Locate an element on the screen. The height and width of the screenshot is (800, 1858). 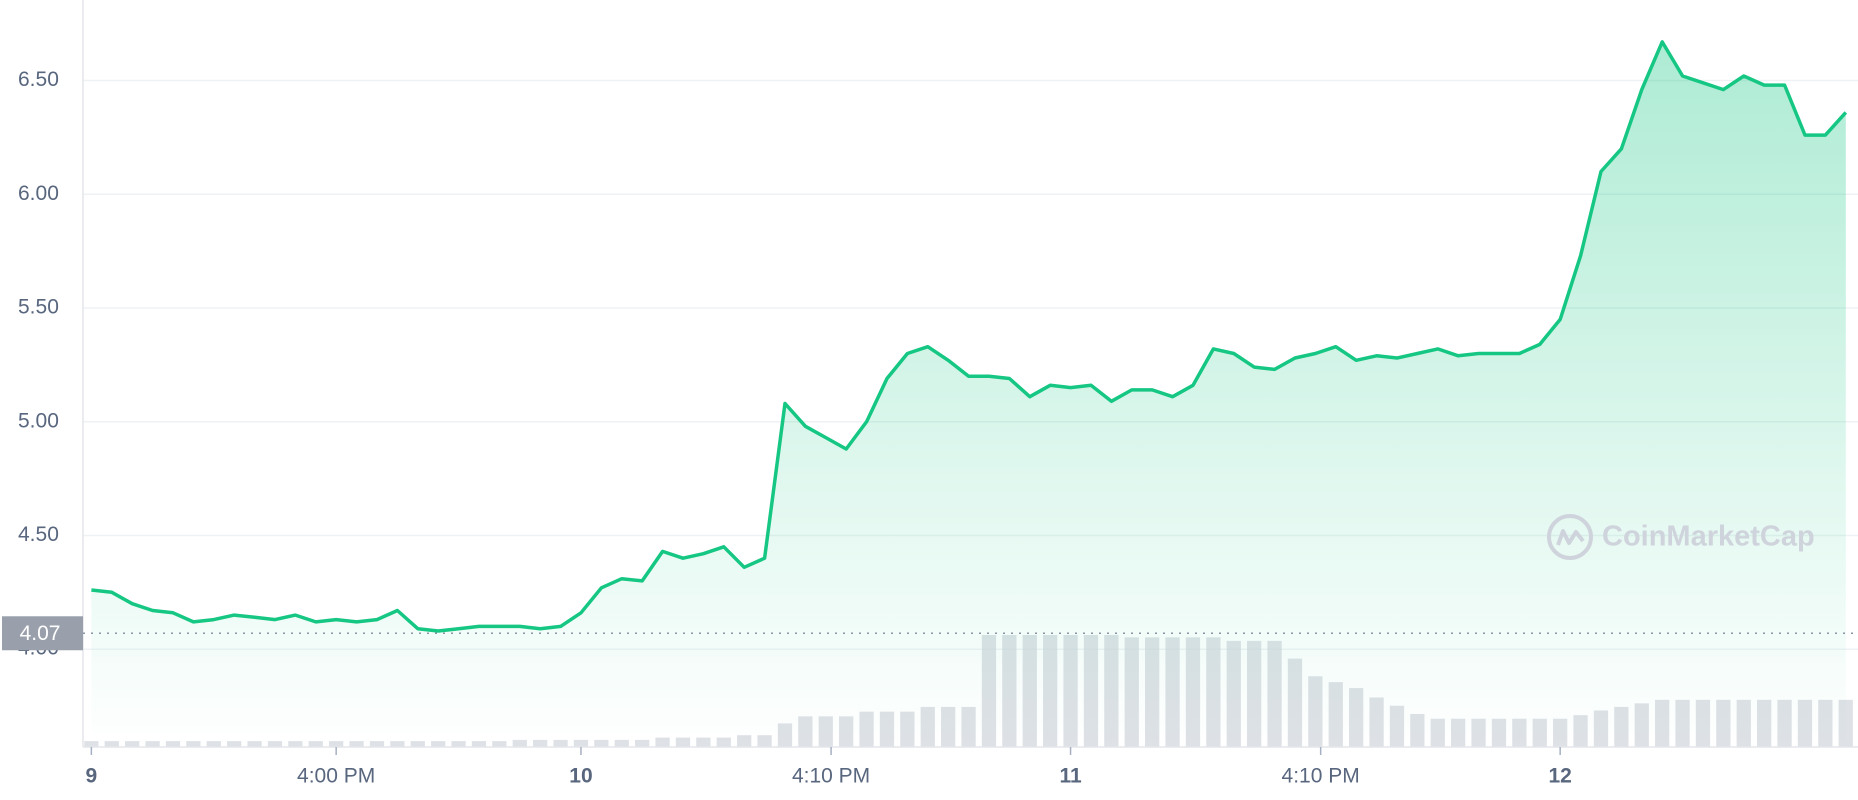
y-tick-label: 4.50 is located at coordinates (38, 534).